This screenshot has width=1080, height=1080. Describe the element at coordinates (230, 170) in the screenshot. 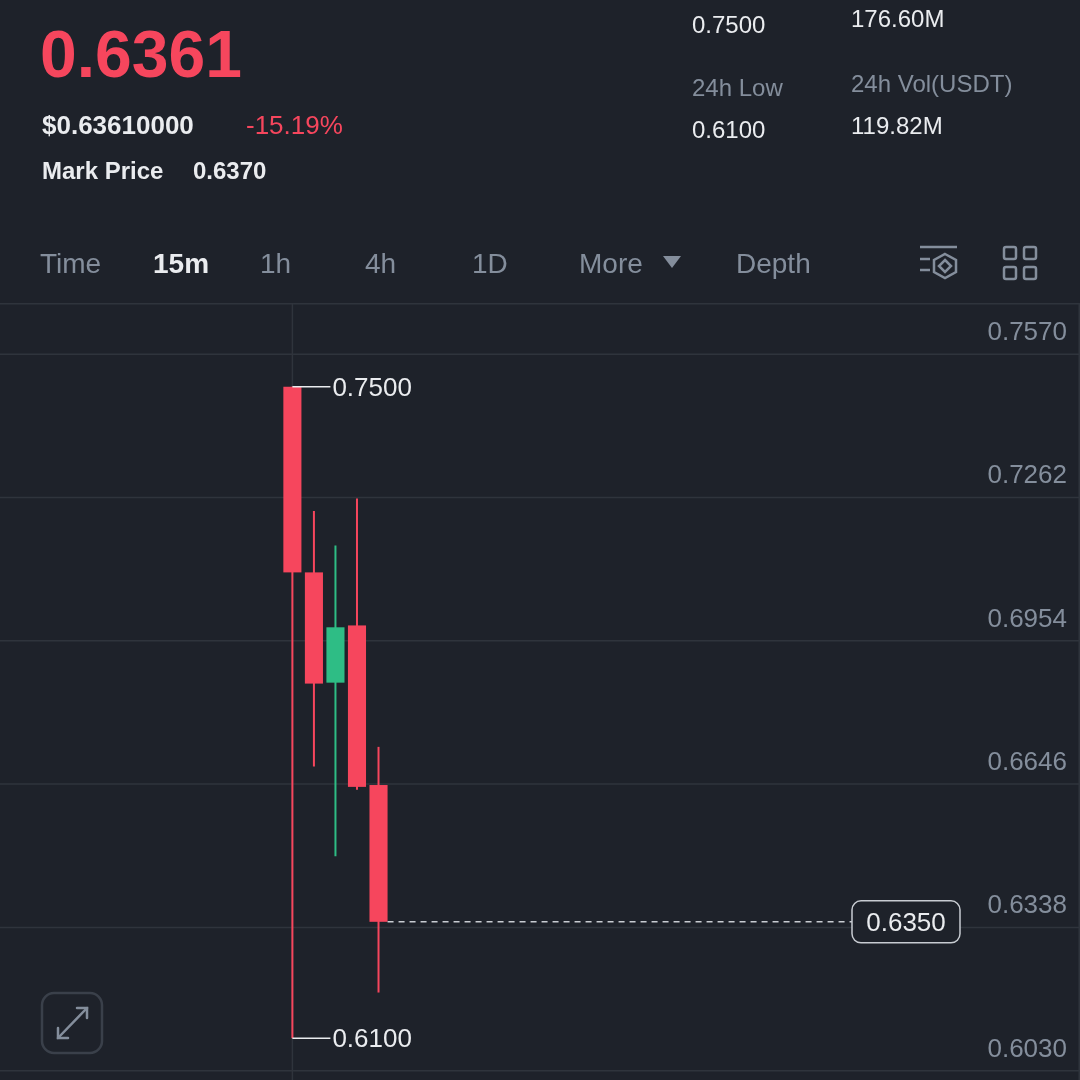

I see `text: 0.6370` at that location.